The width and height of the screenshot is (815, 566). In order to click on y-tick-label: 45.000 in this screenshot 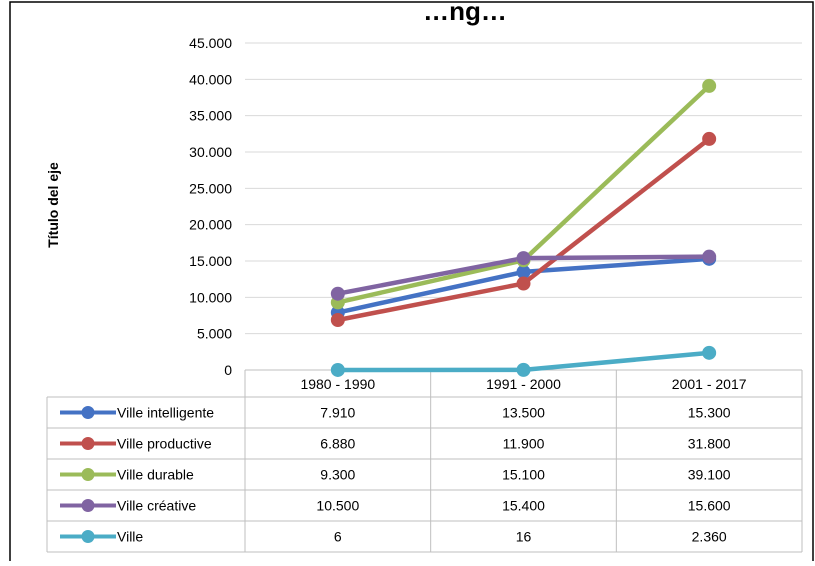, I will do `click(210, 43)`.